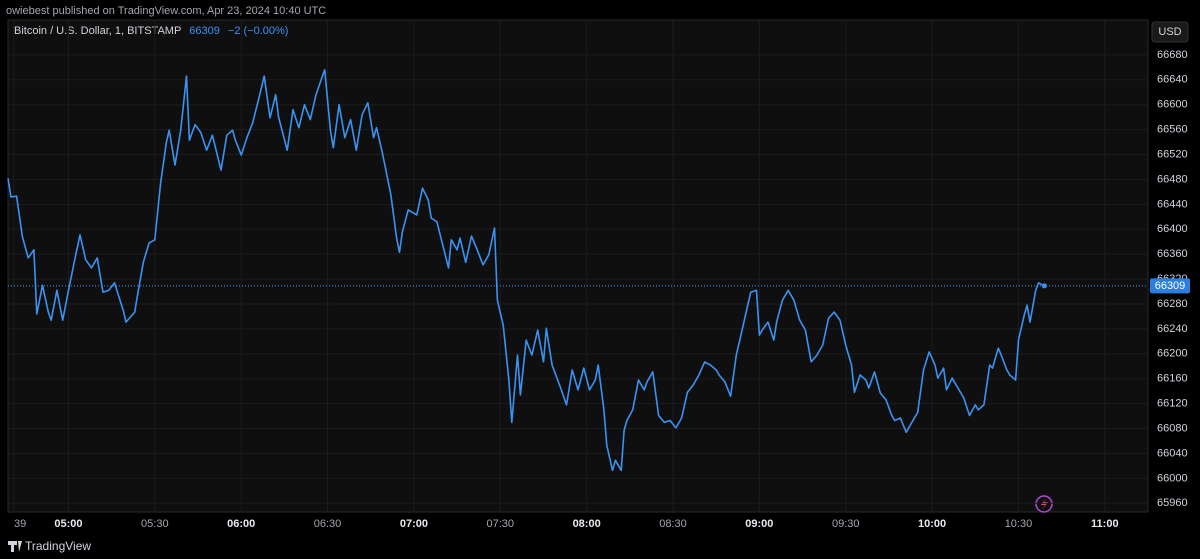  What do you see at coordinates (587, 524) in the screenshot?
I see `x-tick-label: 08:00` at bounding box center [587, 524].